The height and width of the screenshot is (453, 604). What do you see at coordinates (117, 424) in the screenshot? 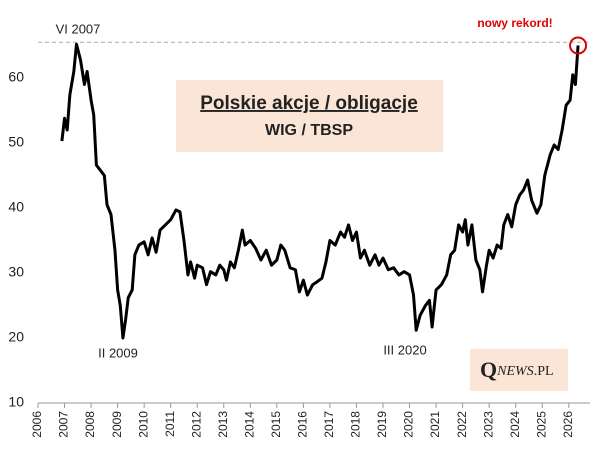
I see `x-tick-label: 2009` at bounding box center [117, 424].